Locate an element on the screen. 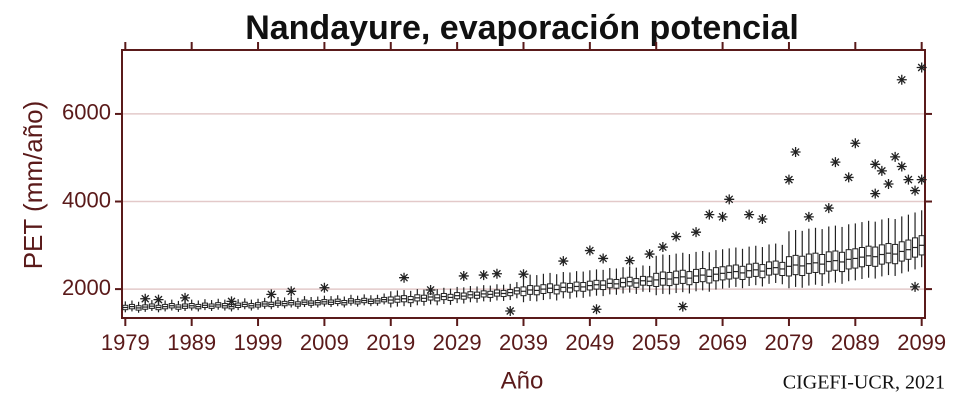 The width and height of the screenshot is (961, 400). x-tick-label: 1979 is located at coordinates (125, 342).